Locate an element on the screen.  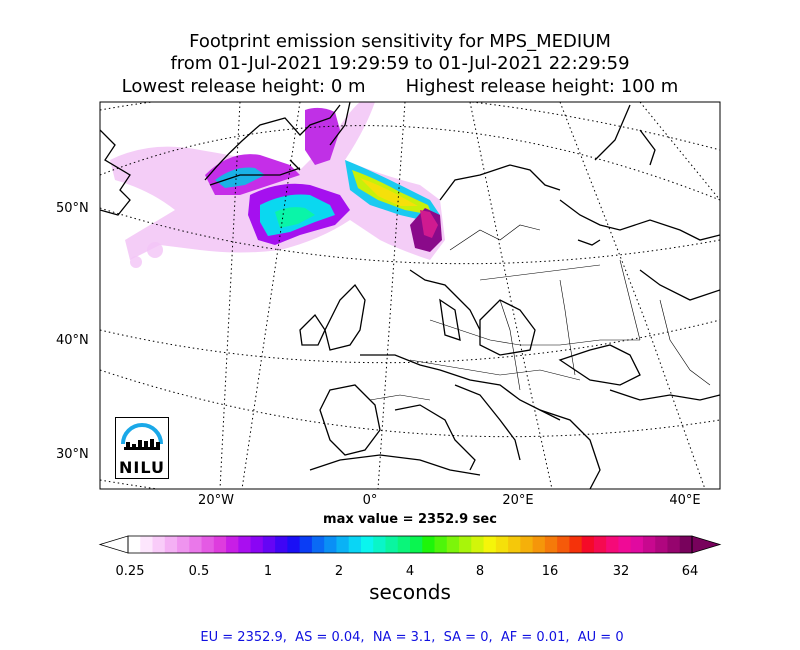
colorbar-tick-6: 16 is located at coordinates (550, 571).